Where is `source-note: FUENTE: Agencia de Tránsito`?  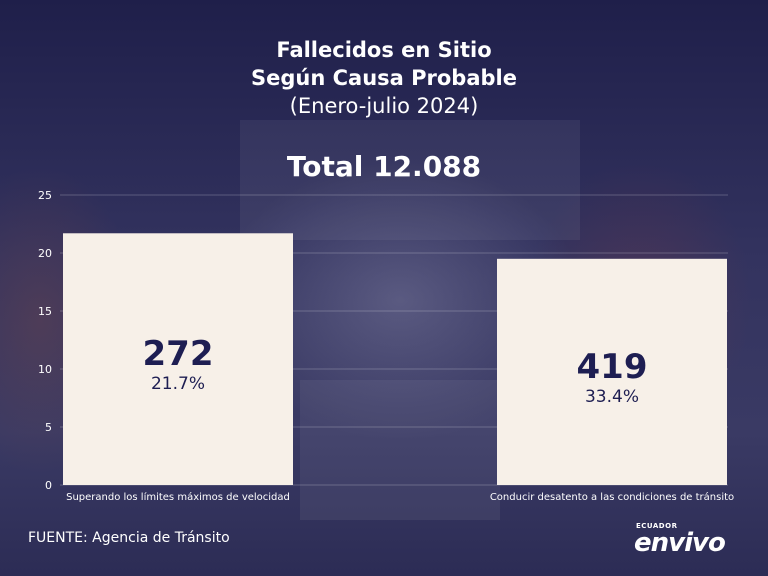
source-note: FUENTE: Agencia de Tránsito is located at coordinates (129, 538).